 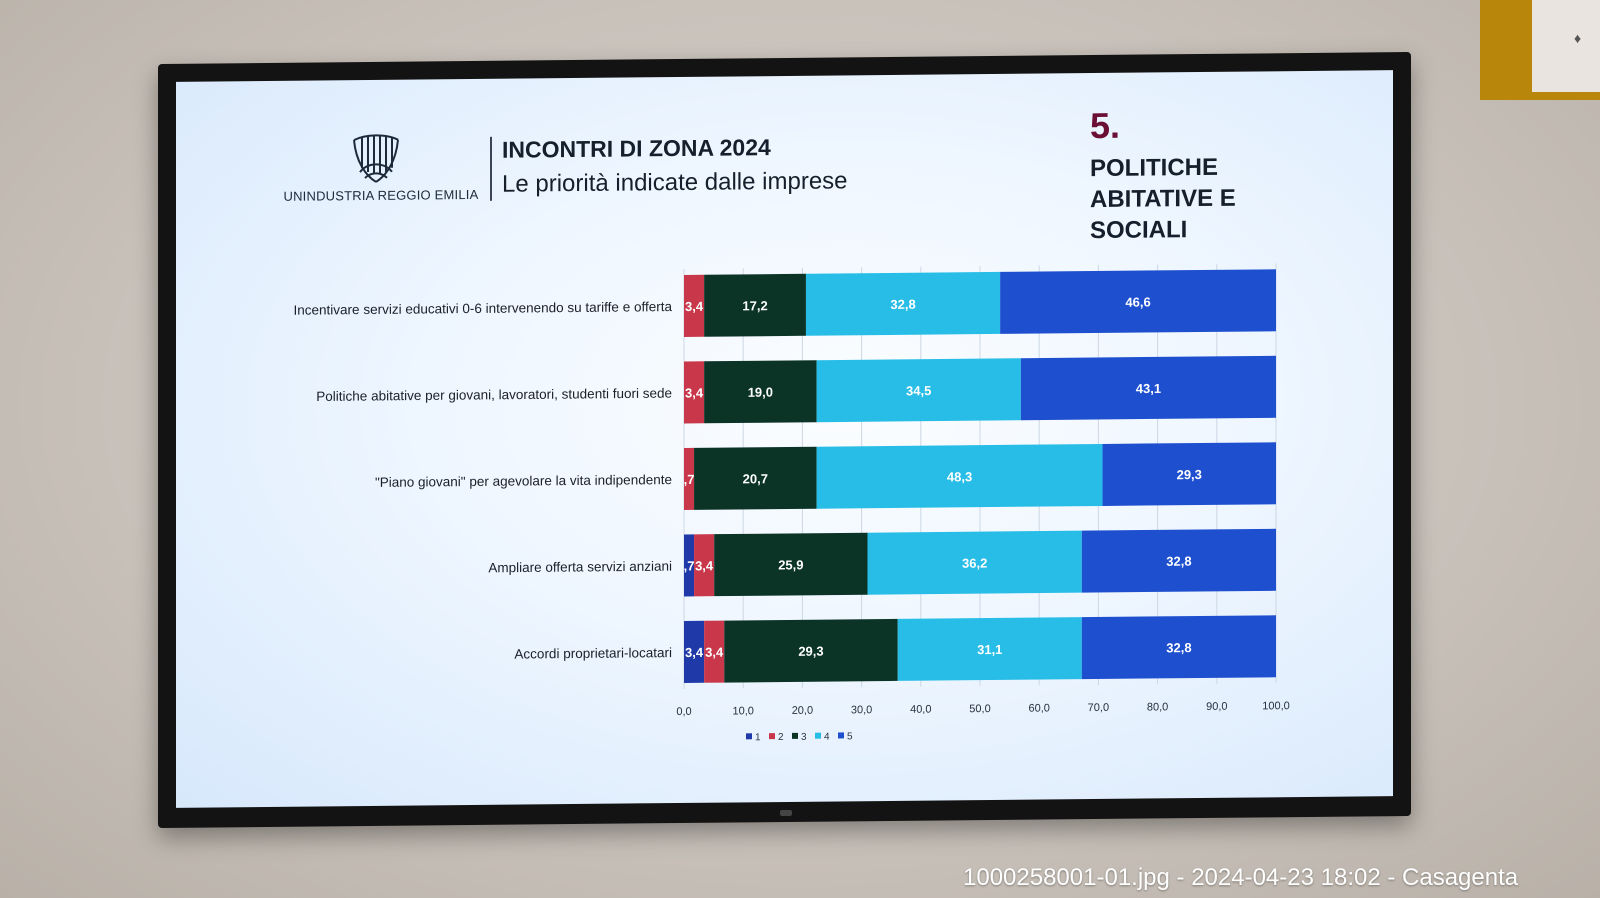 What do you see at coordinates (1098, 708) in the screenshot?
I see `x-tick-label: 70,0` at bounding box center [1098, 708].